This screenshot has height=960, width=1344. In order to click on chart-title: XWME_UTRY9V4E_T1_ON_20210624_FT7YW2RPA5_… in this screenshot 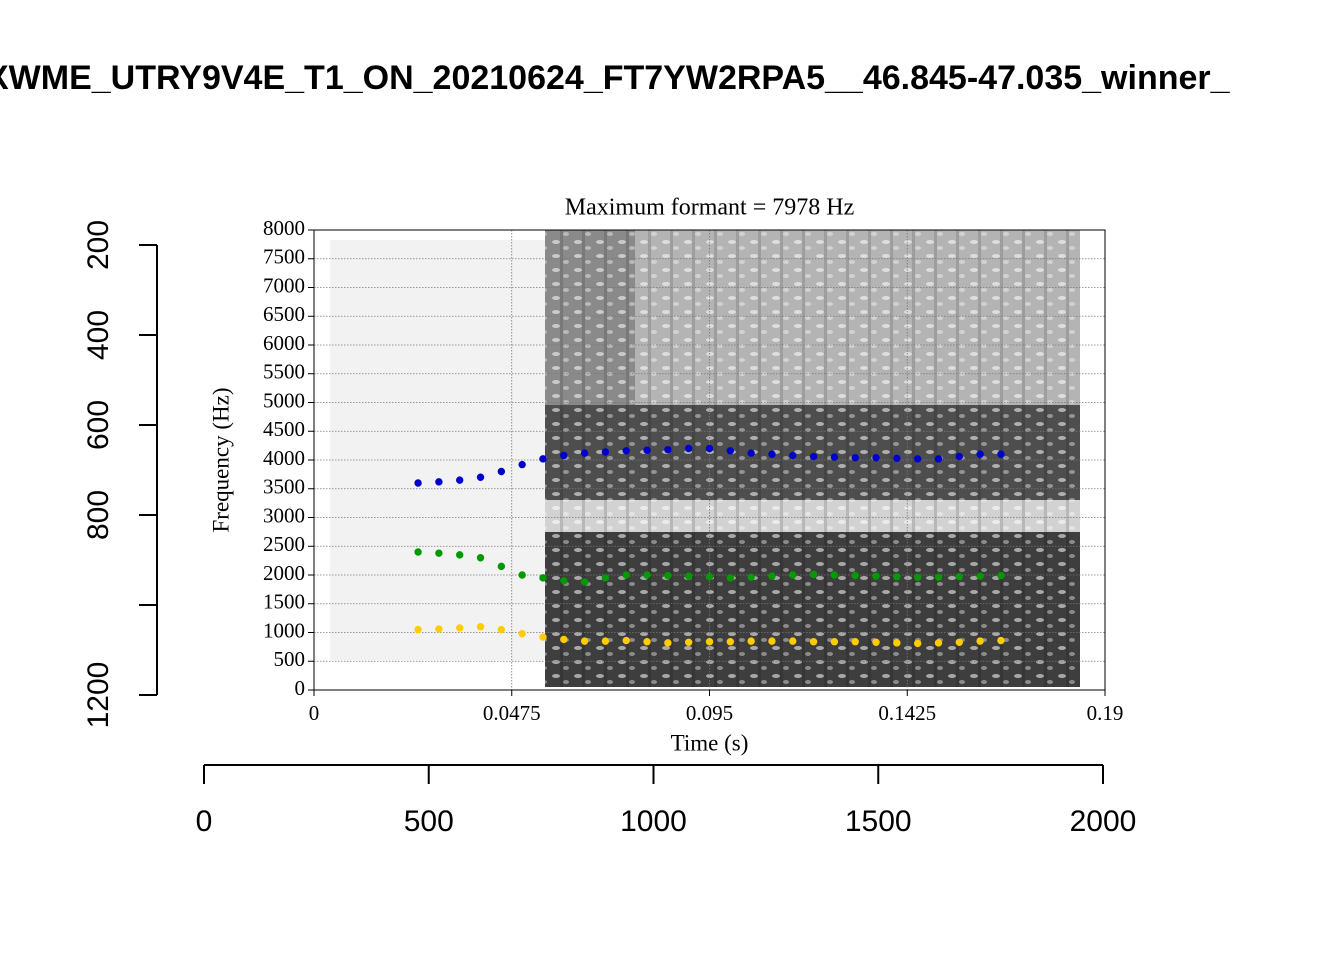, I will do `click(615, 78)`.